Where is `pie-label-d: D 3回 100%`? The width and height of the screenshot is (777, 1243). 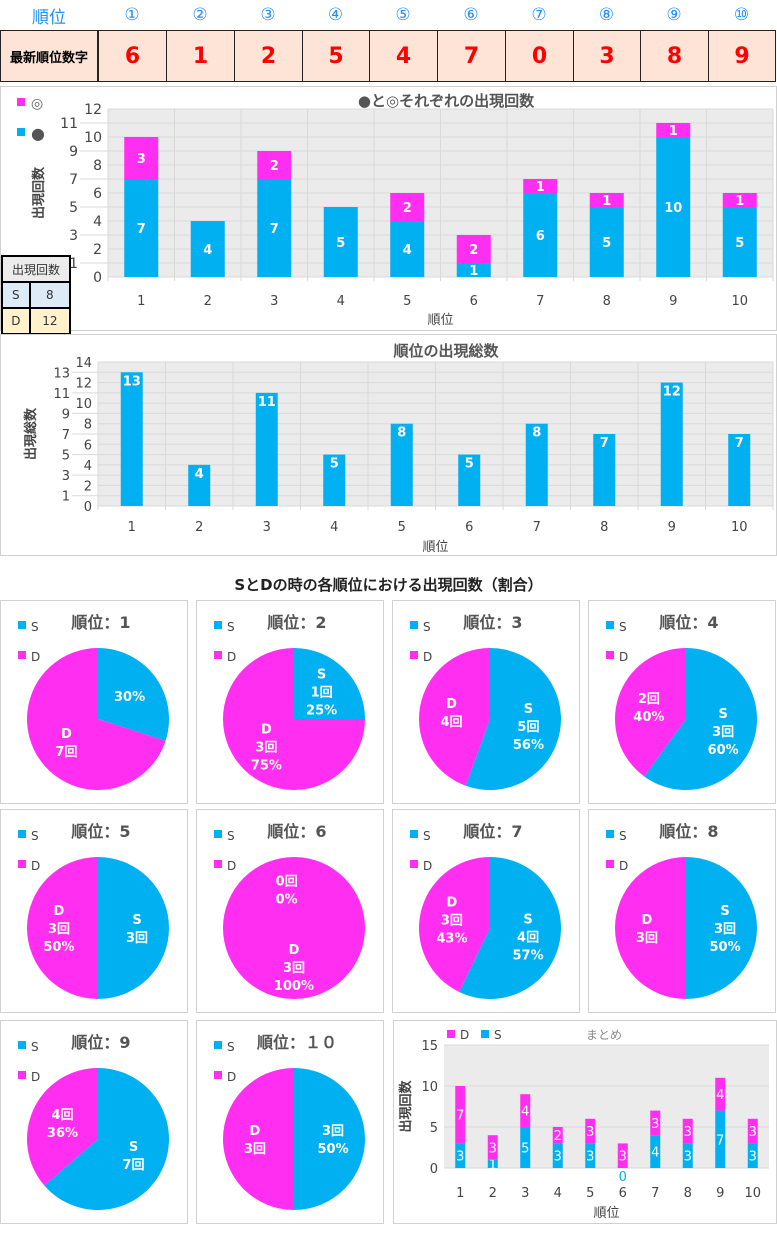 pie-label-d: D 3回 100% is located at coordinates (294, 968).